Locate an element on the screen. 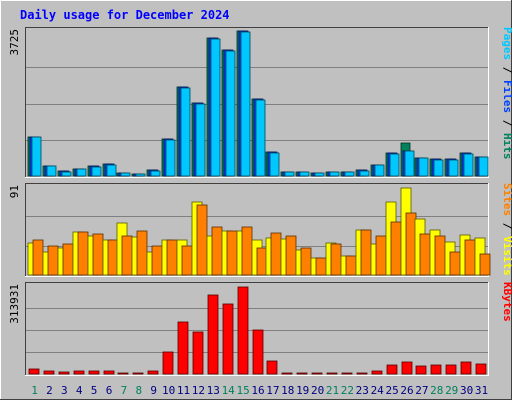 The height and width of the screenshot is (400, 512). x-label-day-12: 12 is located at coordinates (198, 390).